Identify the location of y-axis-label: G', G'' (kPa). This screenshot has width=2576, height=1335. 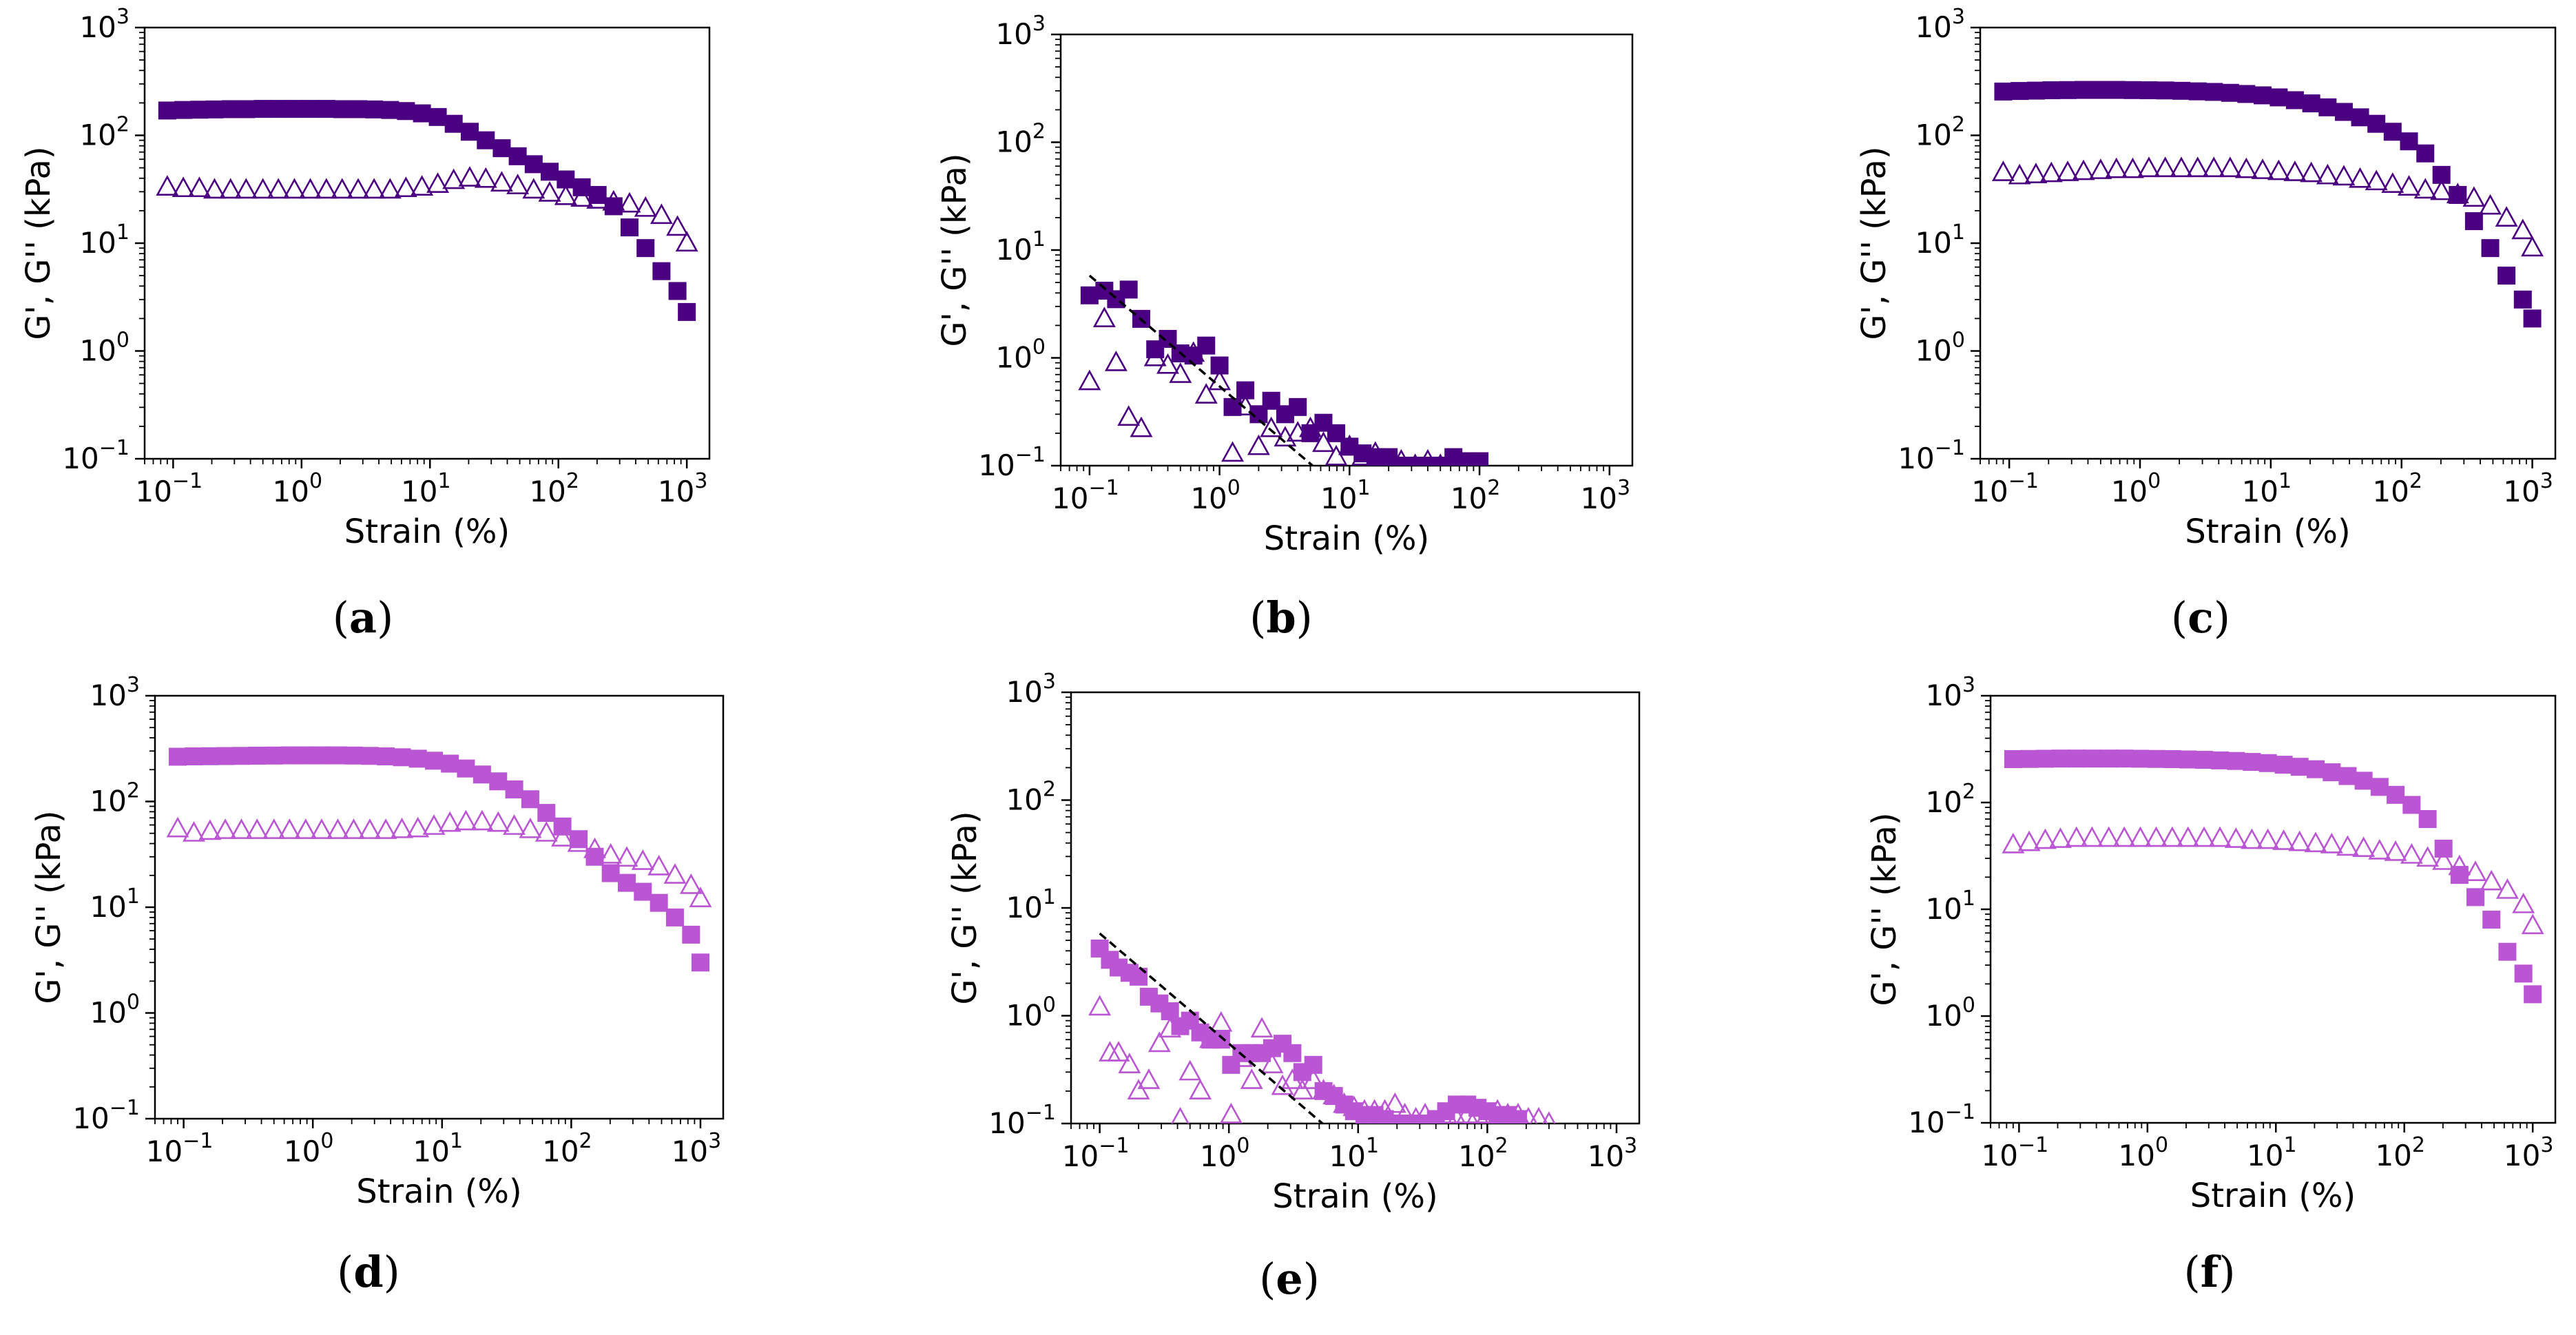
(954, 250).